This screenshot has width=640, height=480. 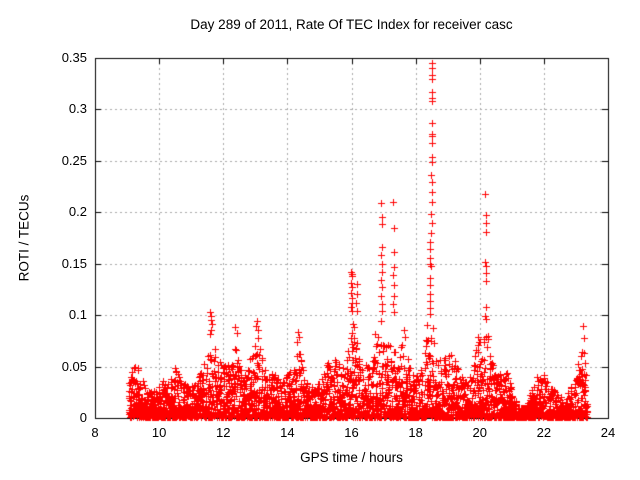 What do you see at coordinates (77, 212) in the screenshot?
I see `y-tick-label: 0.2` at bounding box center [77, 212].